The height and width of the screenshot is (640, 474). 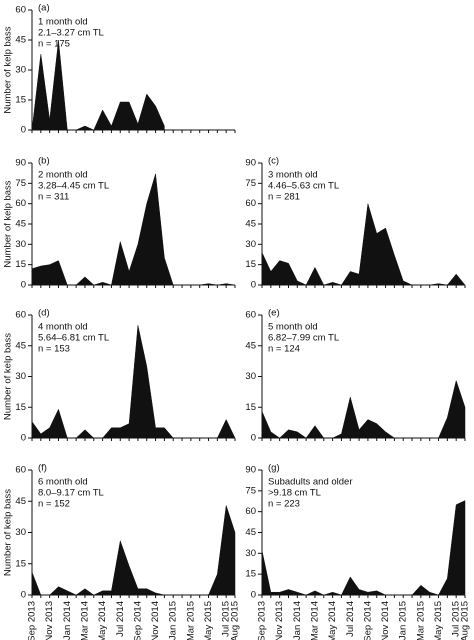 What do you see at coordinates (42, 468) in the screenshot?
I see `panel-label: (f)` at bounding box center [42, 468].